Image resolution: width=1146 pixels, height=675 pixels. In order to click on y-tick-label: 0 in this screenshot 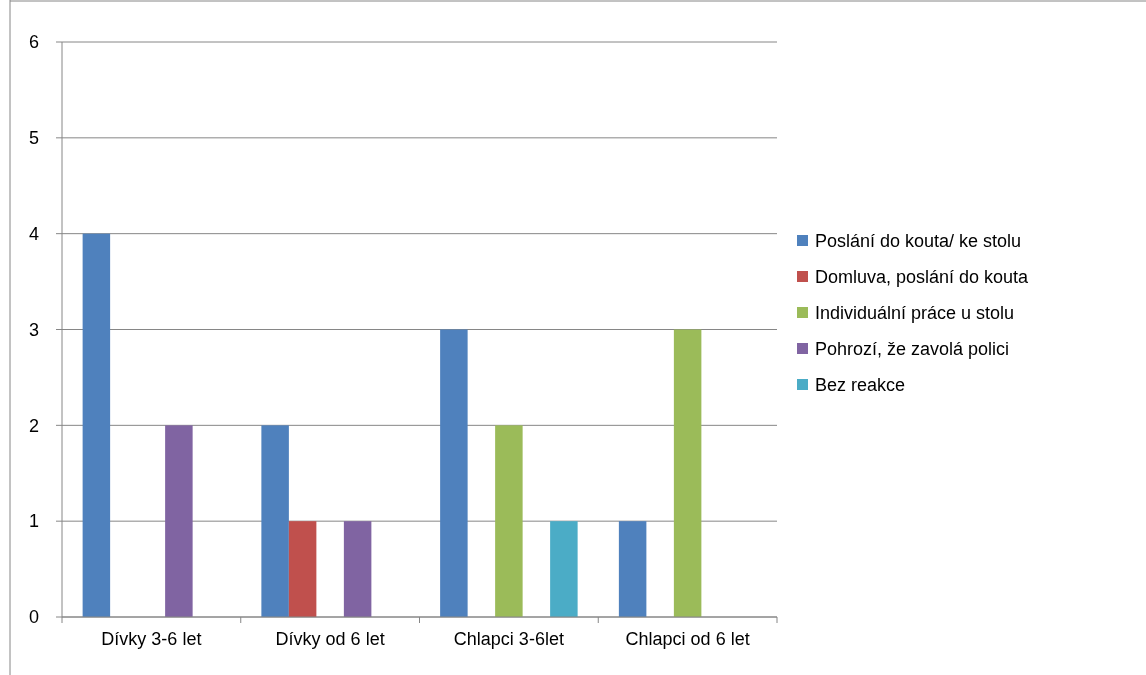, I will do `click(34, 617)`.